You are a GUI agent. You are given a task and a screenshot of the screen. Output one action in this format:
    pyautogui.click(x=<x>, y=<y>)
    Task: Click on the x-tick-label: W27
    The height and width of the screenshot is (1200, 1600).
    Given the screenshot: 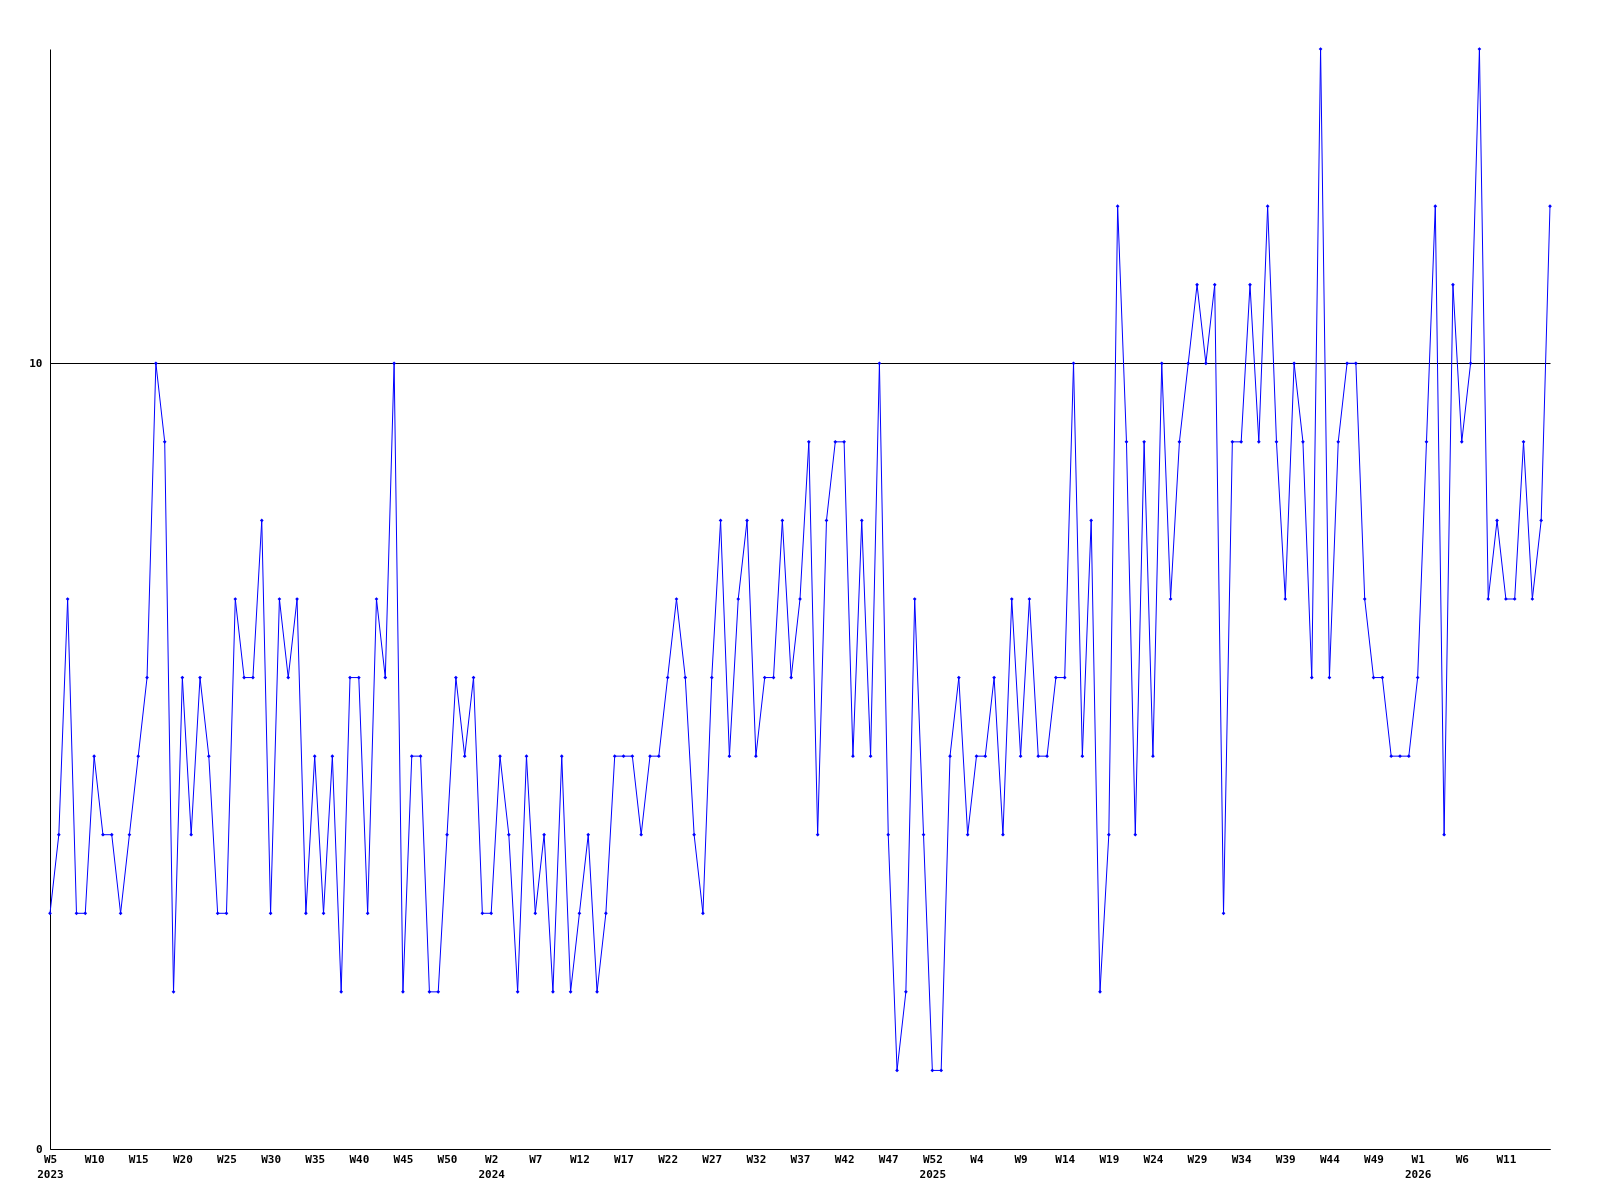 What is the action you would take?
    pyautogui.click(x=712, y=1159)
    